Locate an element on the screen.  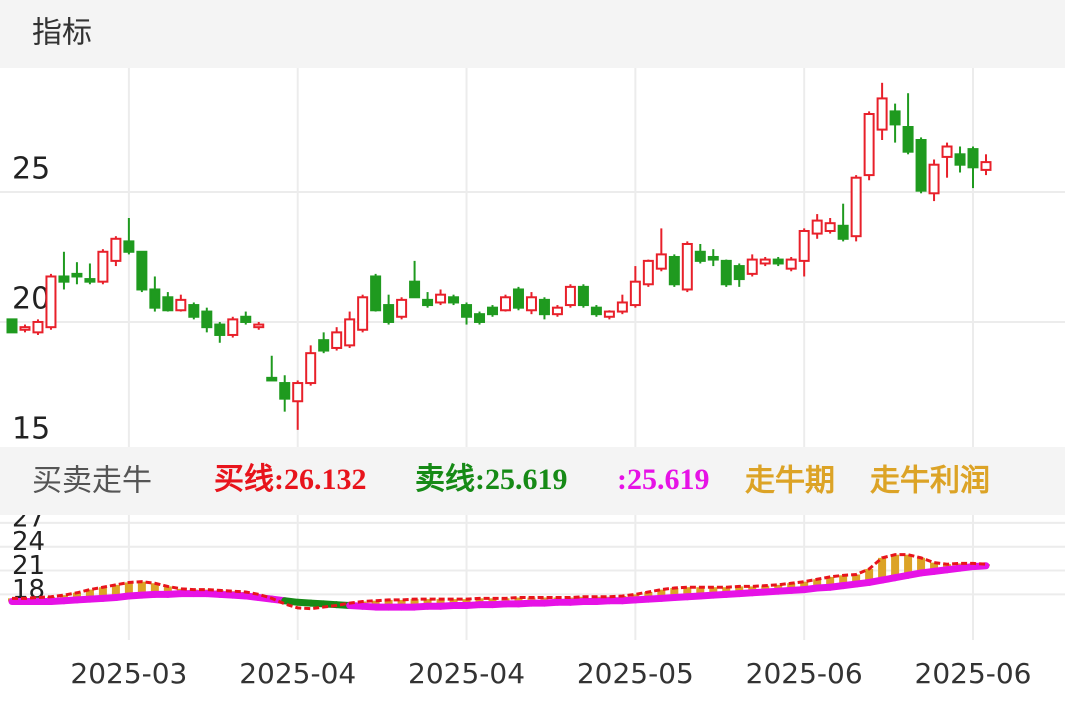
indicator-bar is located at coordinates (532, 481).